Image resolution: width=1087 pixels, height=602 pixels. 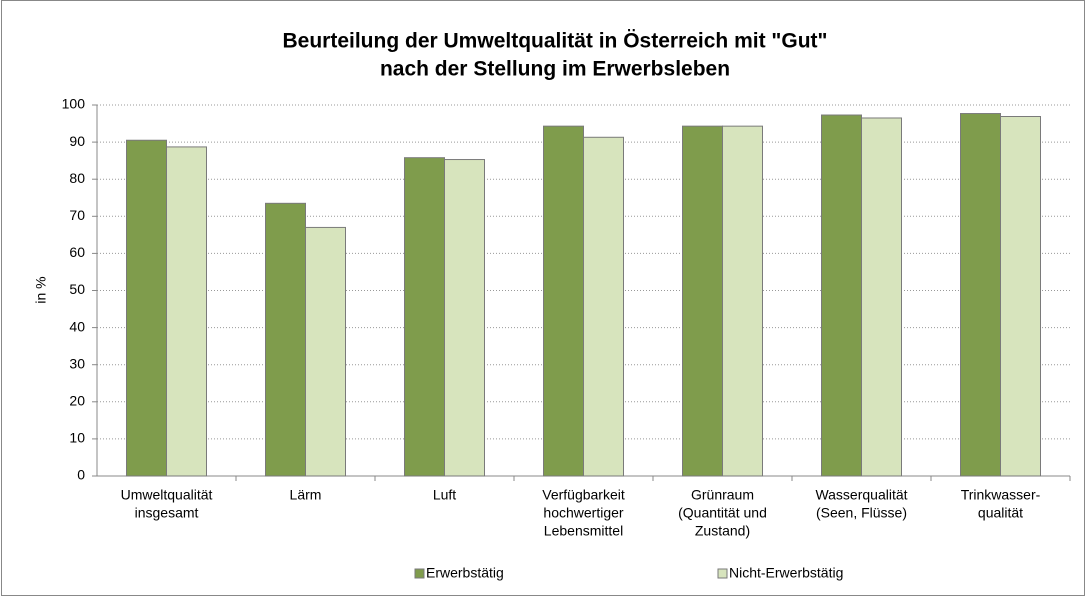 What do you see at coordinates (1001, 495) in the screenshot?
I see `x-tick-label: Trinkwasser-` at bounding box center [1001, 495].